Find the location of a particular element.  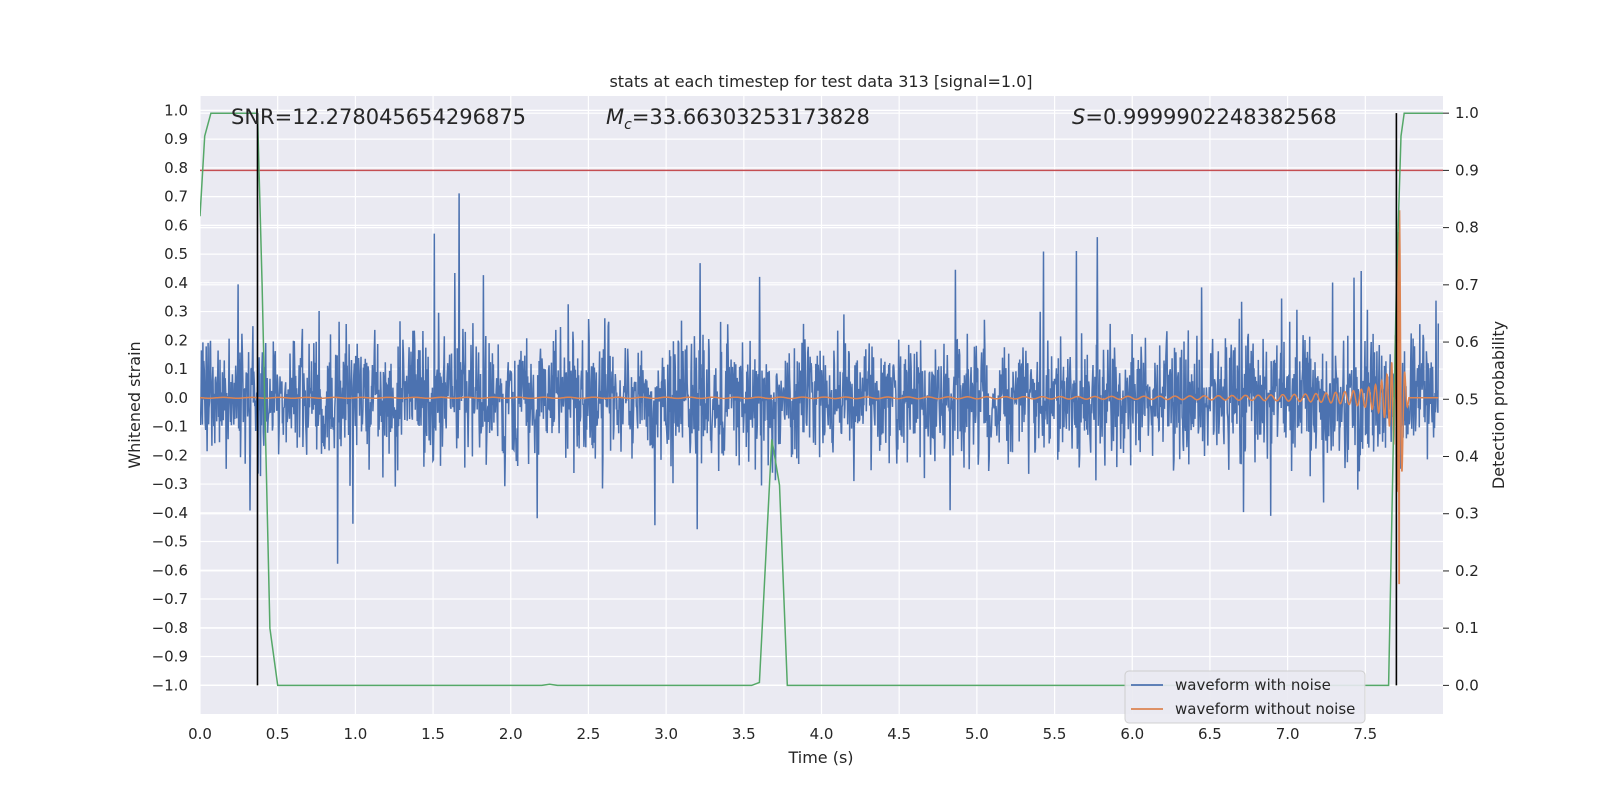

right-tick-label: 0.1 is located at coordinates (1467, 628).